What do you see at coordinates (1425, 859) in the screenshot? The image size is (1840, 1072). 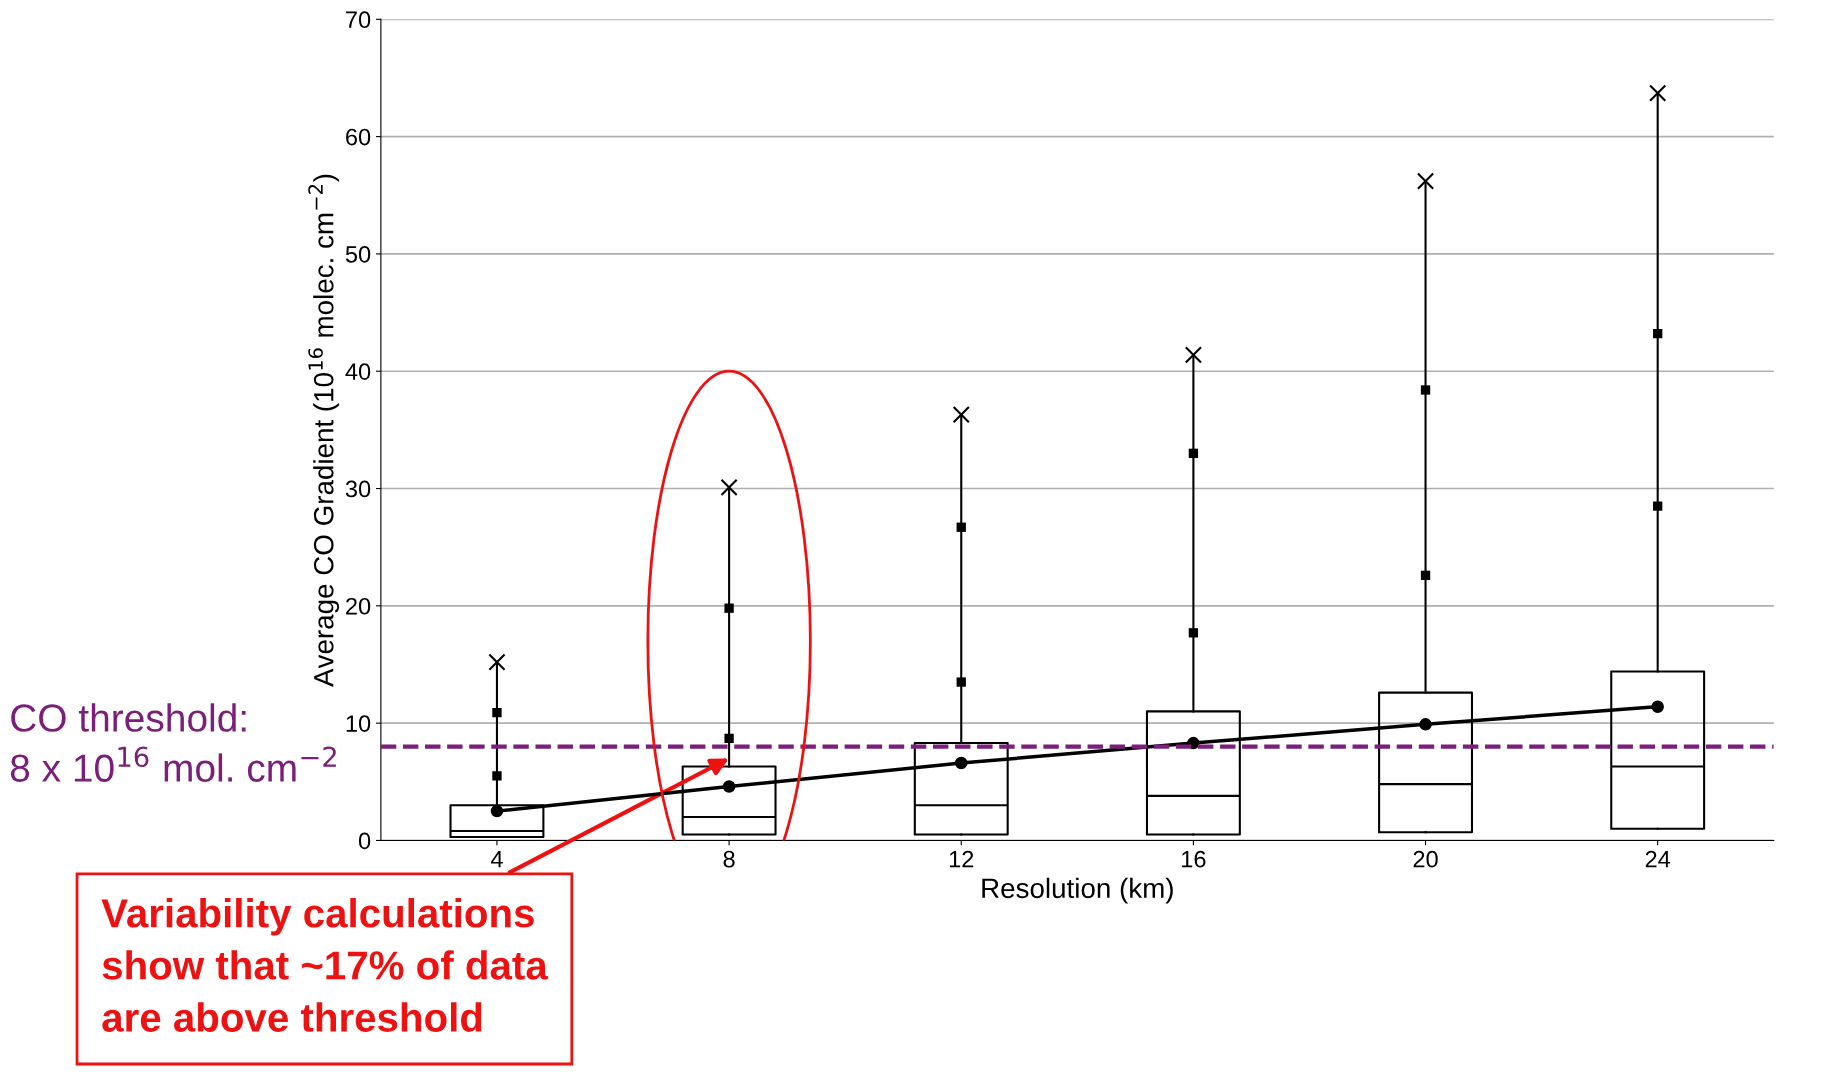 I see `x-tick-label: 20` at bounding box center [1425, 859].